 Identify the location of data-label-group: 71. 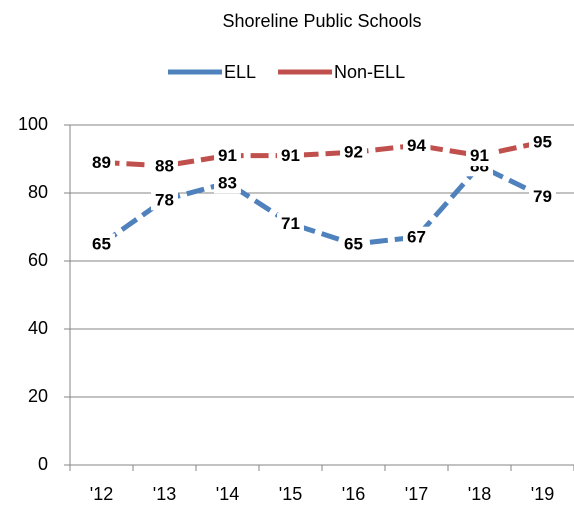
(290, 224).